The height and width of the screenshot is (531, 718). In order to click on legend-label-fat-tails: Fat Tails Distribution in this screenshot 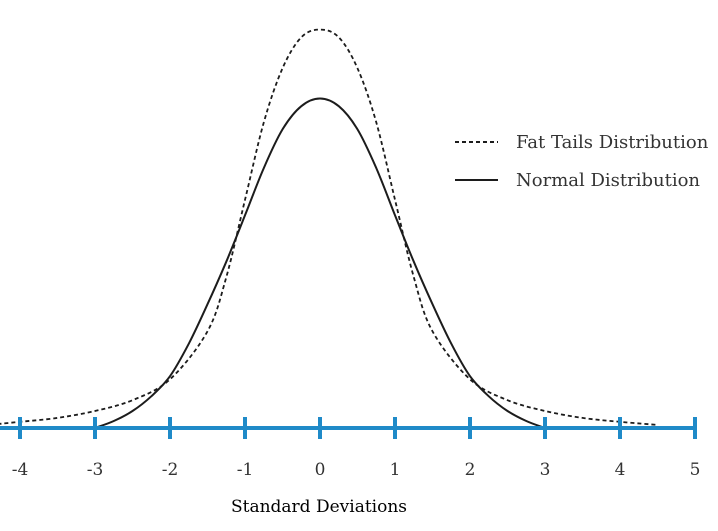, I will do `click(612, 142)`.